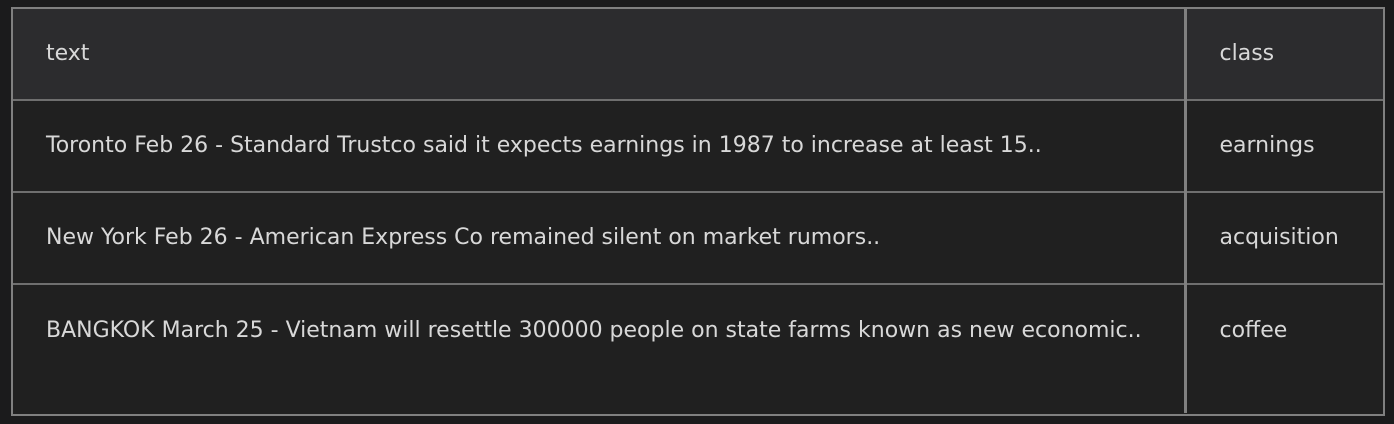 This screenshot has height=424, width=1394. What do you see at coordinates (1253, 330) in the screenshot?
I see `row-class-label: coffee` at bounding box center [1253, 330].